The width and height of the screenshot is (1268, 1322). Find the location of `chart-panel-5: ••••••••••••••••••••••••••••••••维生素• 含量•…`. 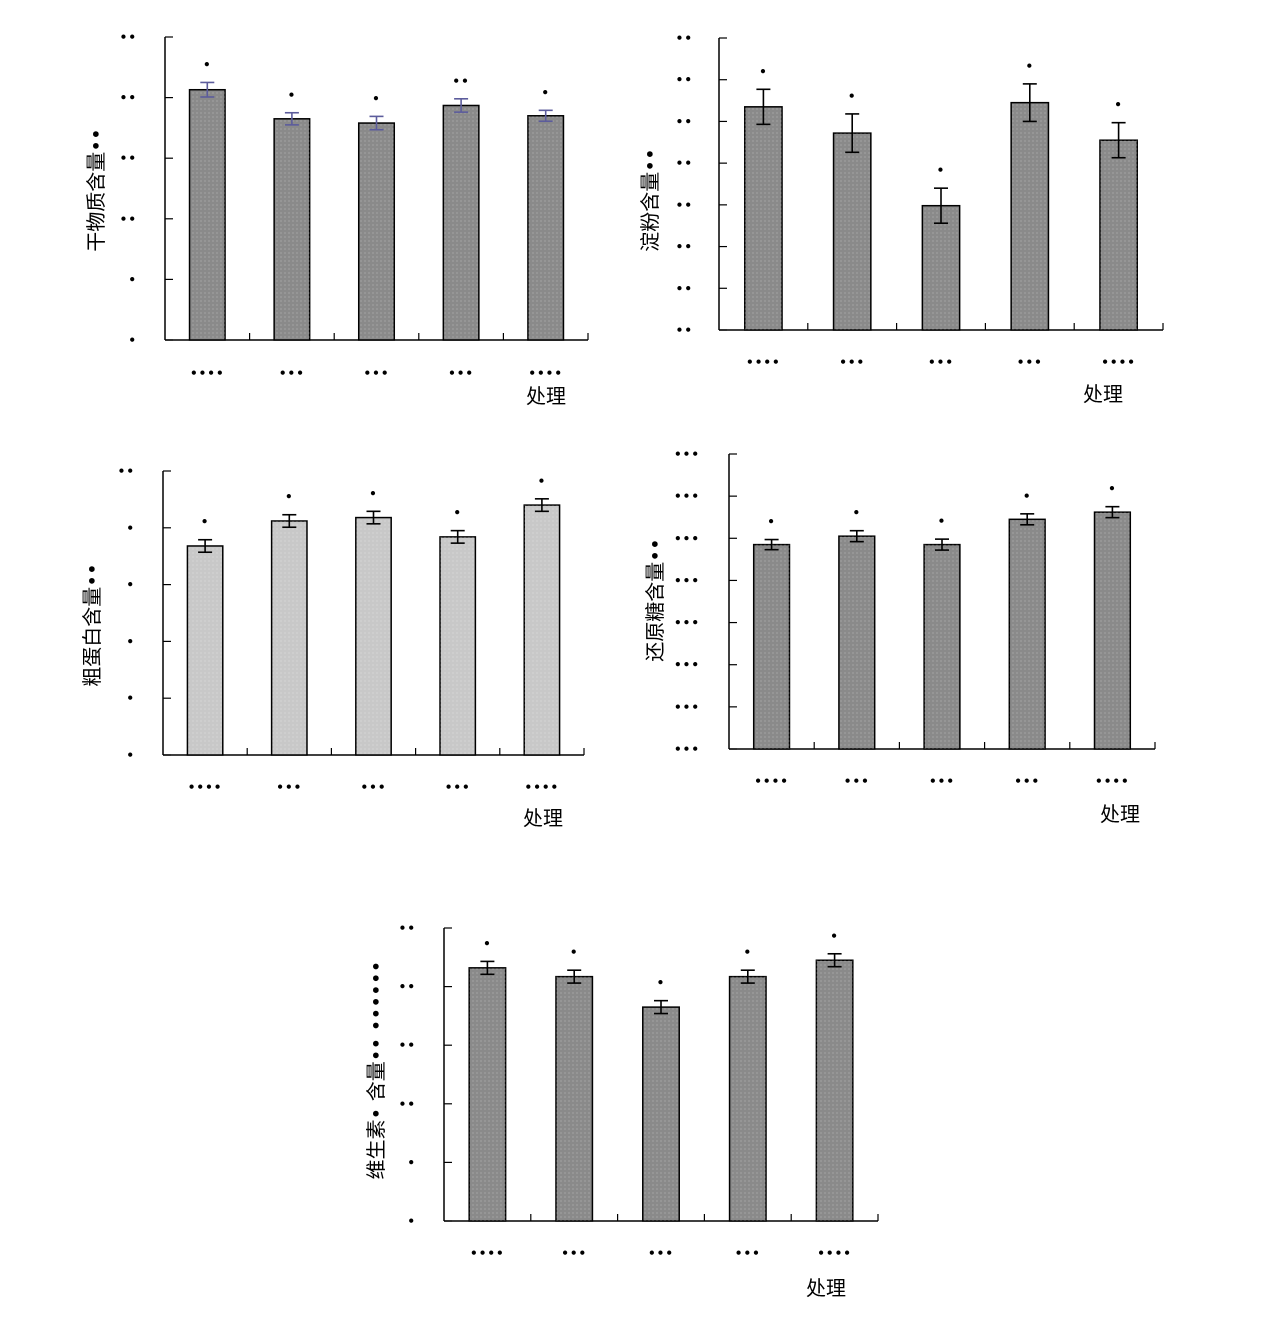

chart-panel-5: ••••••••••••••••••••••••••••••••维生素• 含量•… is located at coordinates (621, 1110).